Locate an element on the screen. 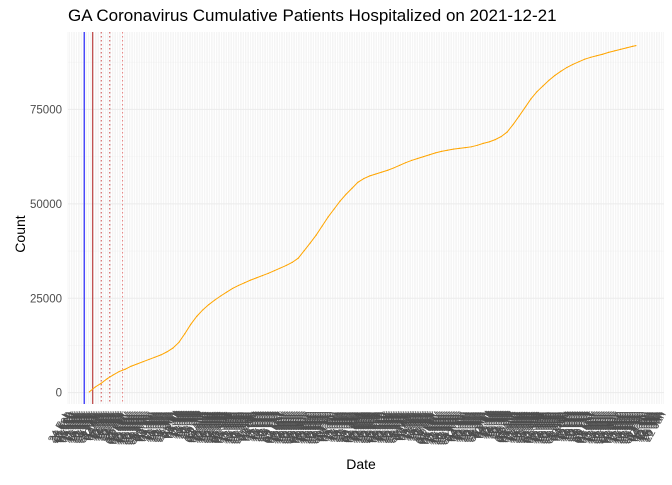  x-axis-title: Date is located at coordinates (361, 464).